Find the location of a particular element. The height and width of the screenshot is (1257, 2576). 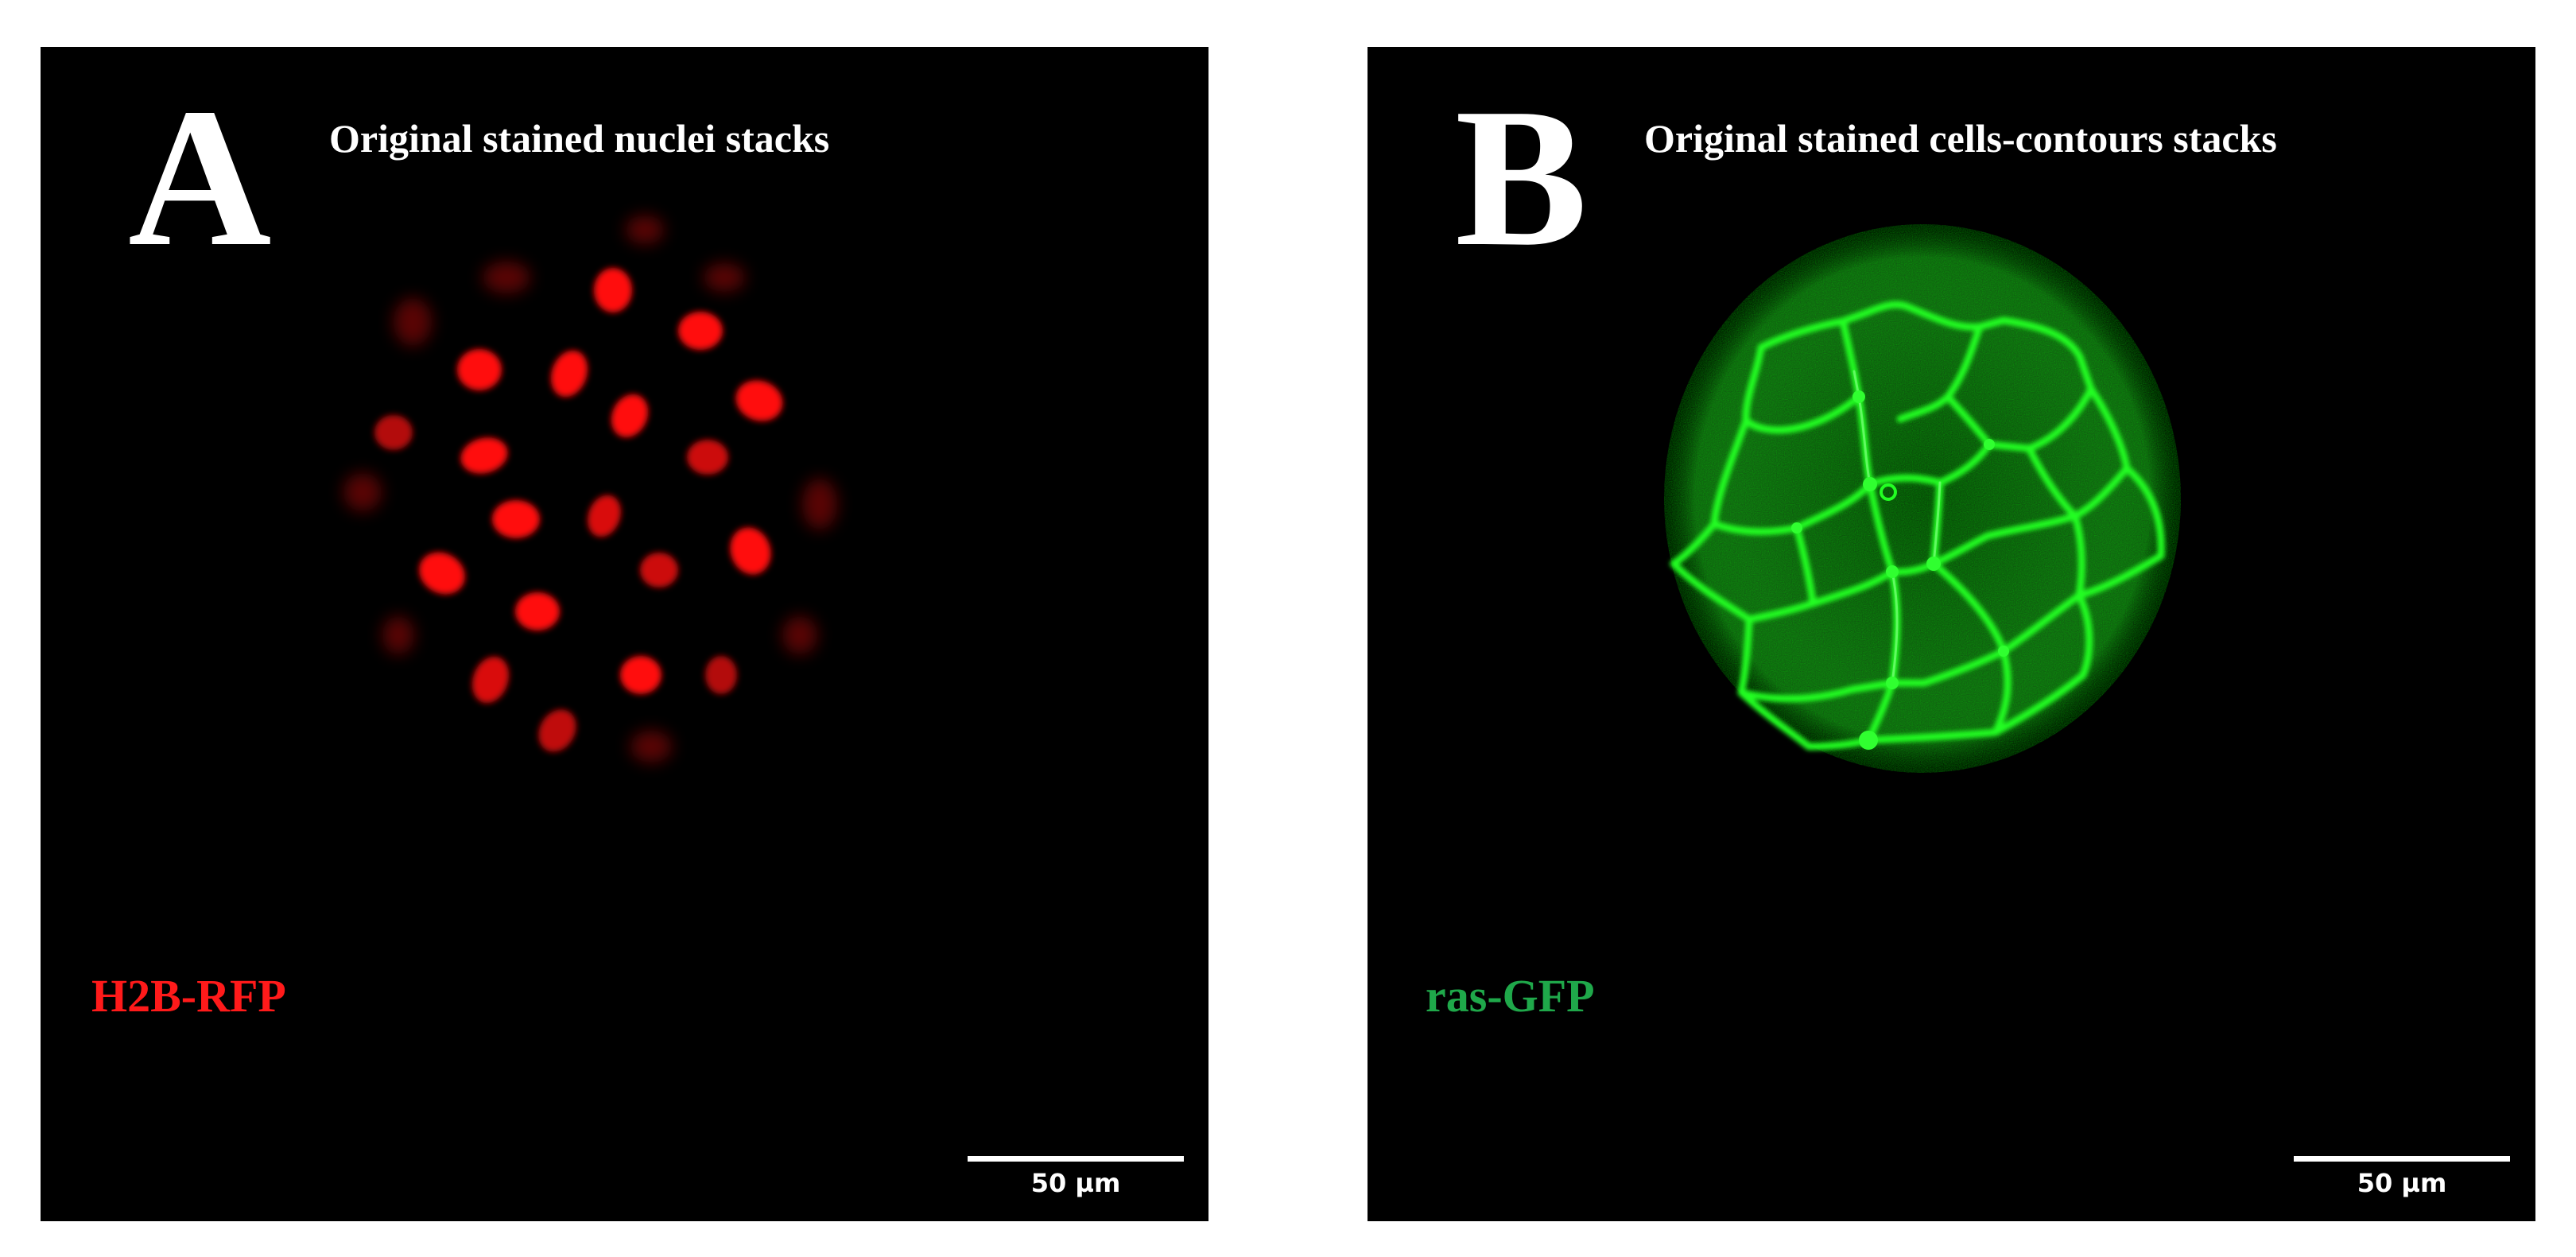

faint-nuclei-group is located at coordinates (590, 488).